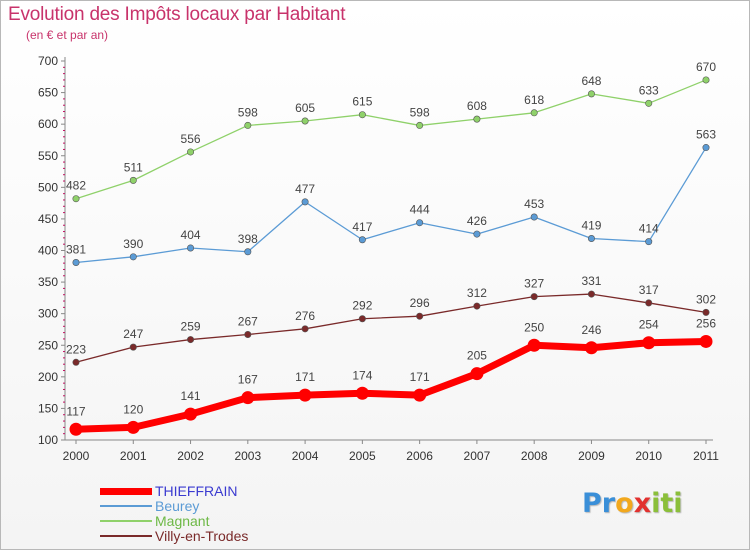 Image resolution: width=750 pixels, height=550 pixels. What do you see at coordinates (247, 456) in the screenshot?
I see `x-tick-label: 2003` at bounding box center [247, 456].